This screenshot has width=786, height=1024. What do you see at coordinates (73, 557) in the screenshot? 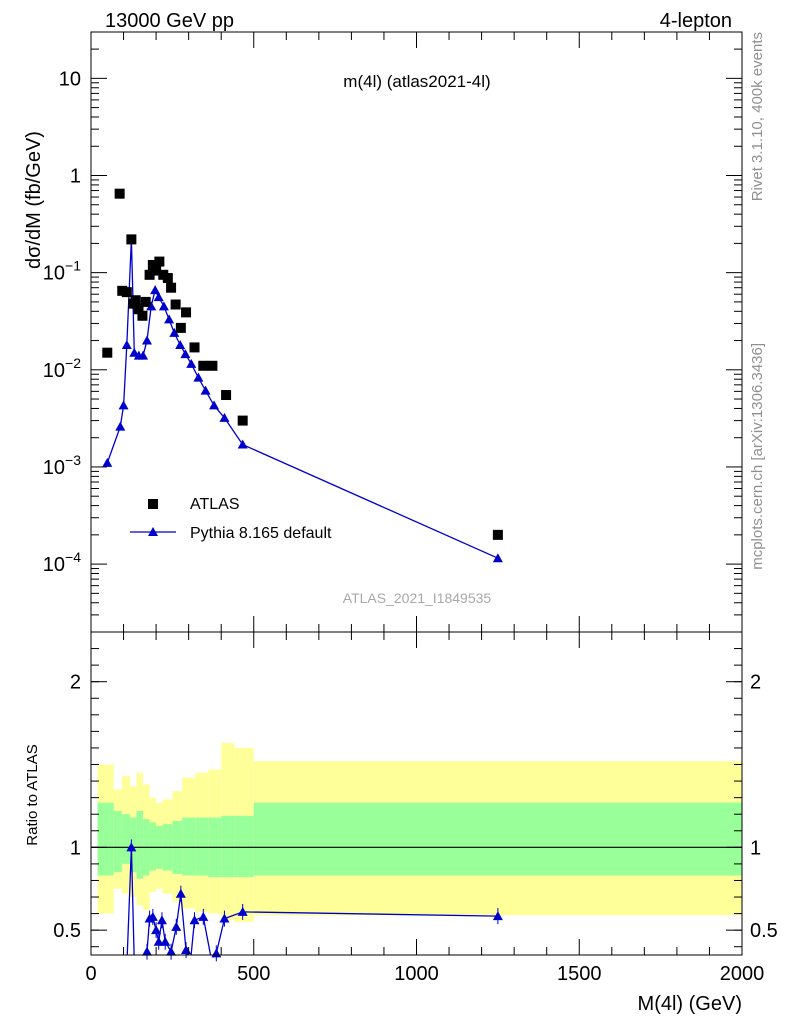
I see `main-y-tick-exponent: −4` at bounding box center [73, 557].